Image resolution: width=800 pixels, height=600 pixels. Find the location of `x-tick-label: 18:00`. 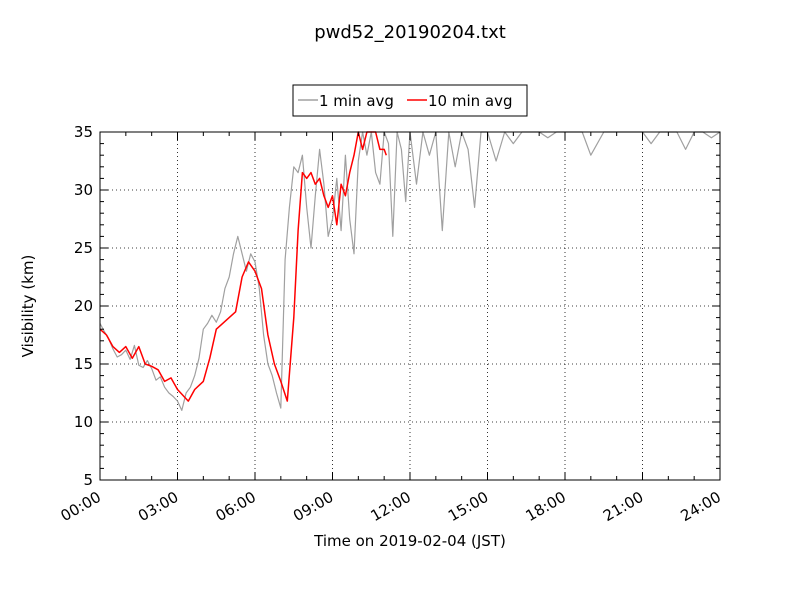

x-tick-label: 18:00 is located at coordinates (546, 506).